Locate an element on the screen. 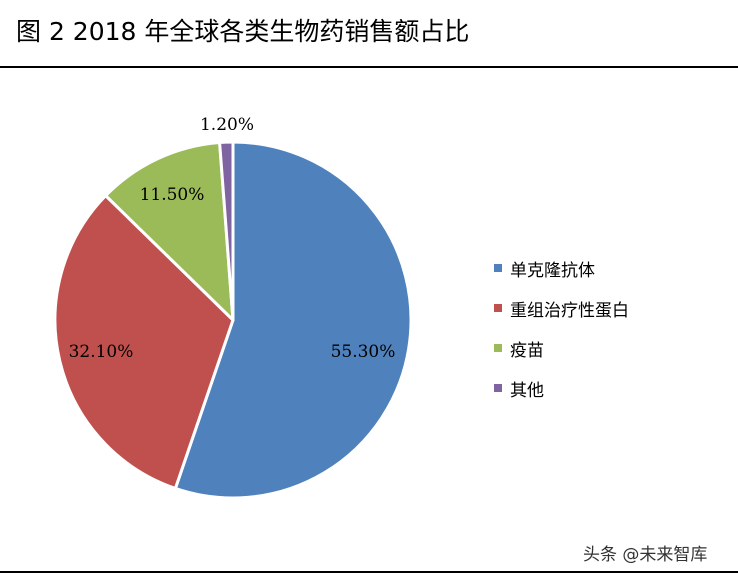  legend-swatch-vaccine is located at coordinates (498, 348).